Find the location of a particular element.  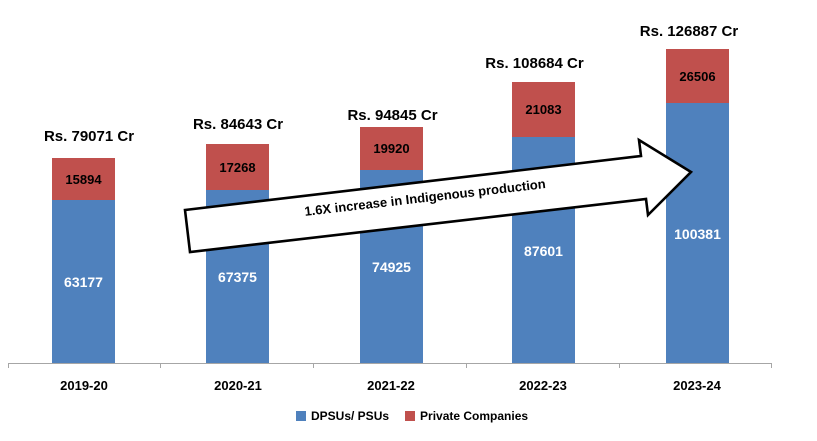

bar-segment-private-2020-21: 17268 is located at coordinates (237, 167).